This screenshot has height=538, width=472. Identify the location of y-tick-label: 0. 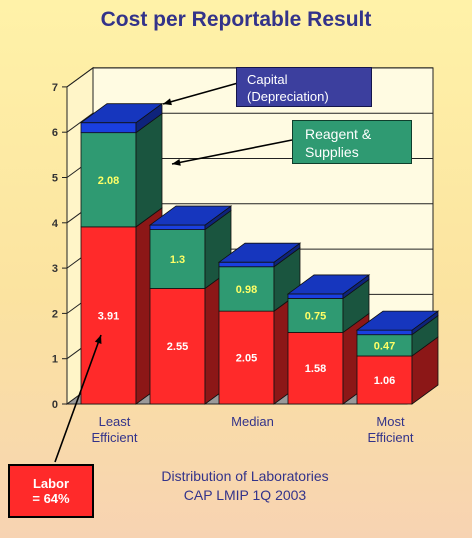
(55, 405).